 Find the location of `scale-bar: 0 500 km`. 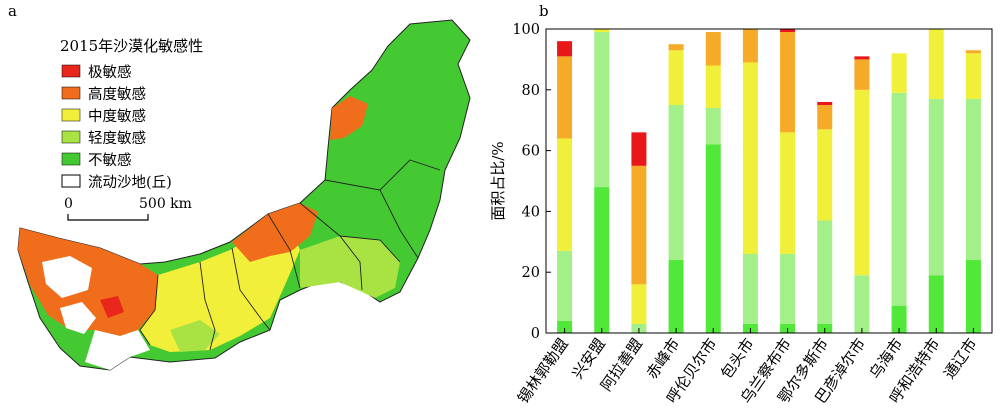

scale-bar: 0 500 km is located at coordinates (128, 208).